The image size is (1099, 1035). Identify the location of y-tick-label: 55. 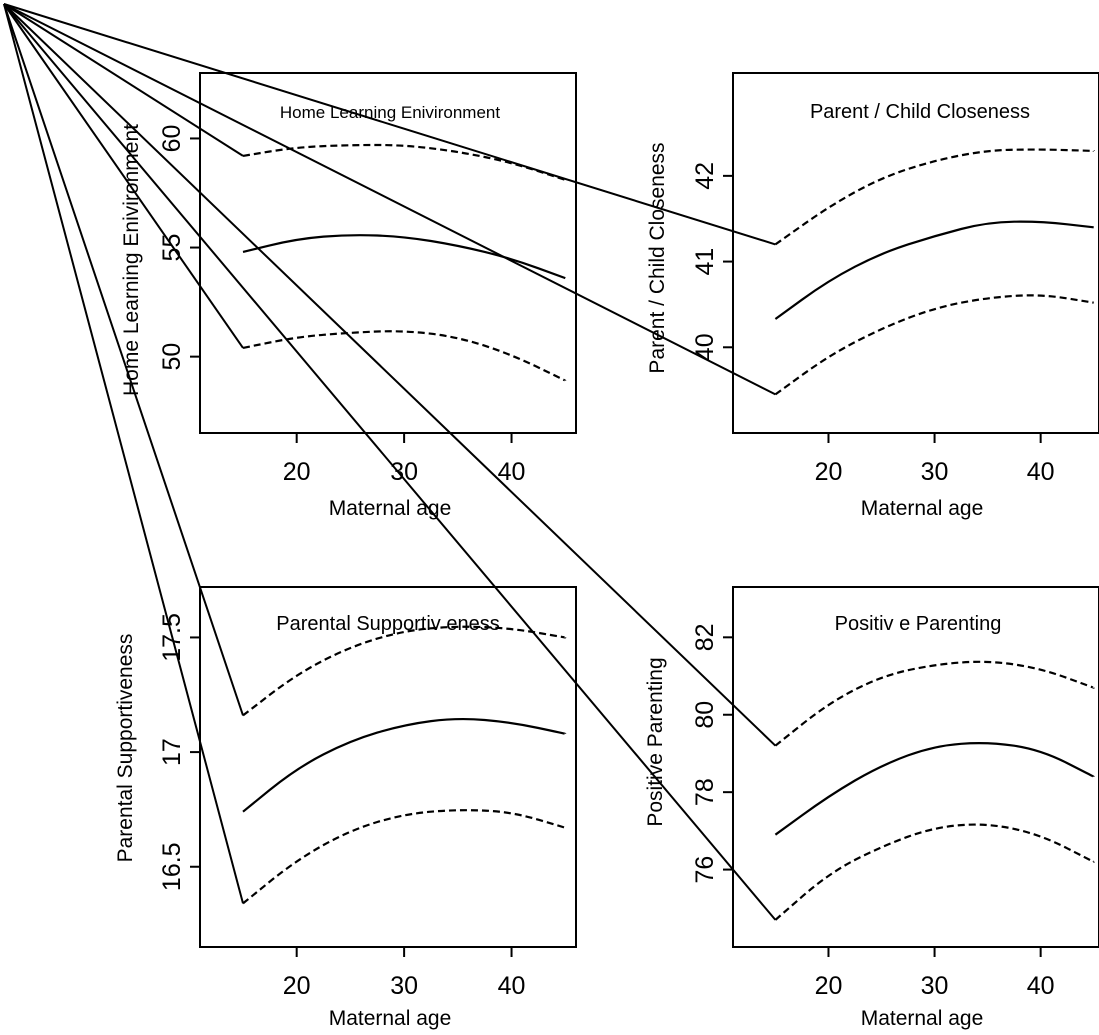
(172, 248).